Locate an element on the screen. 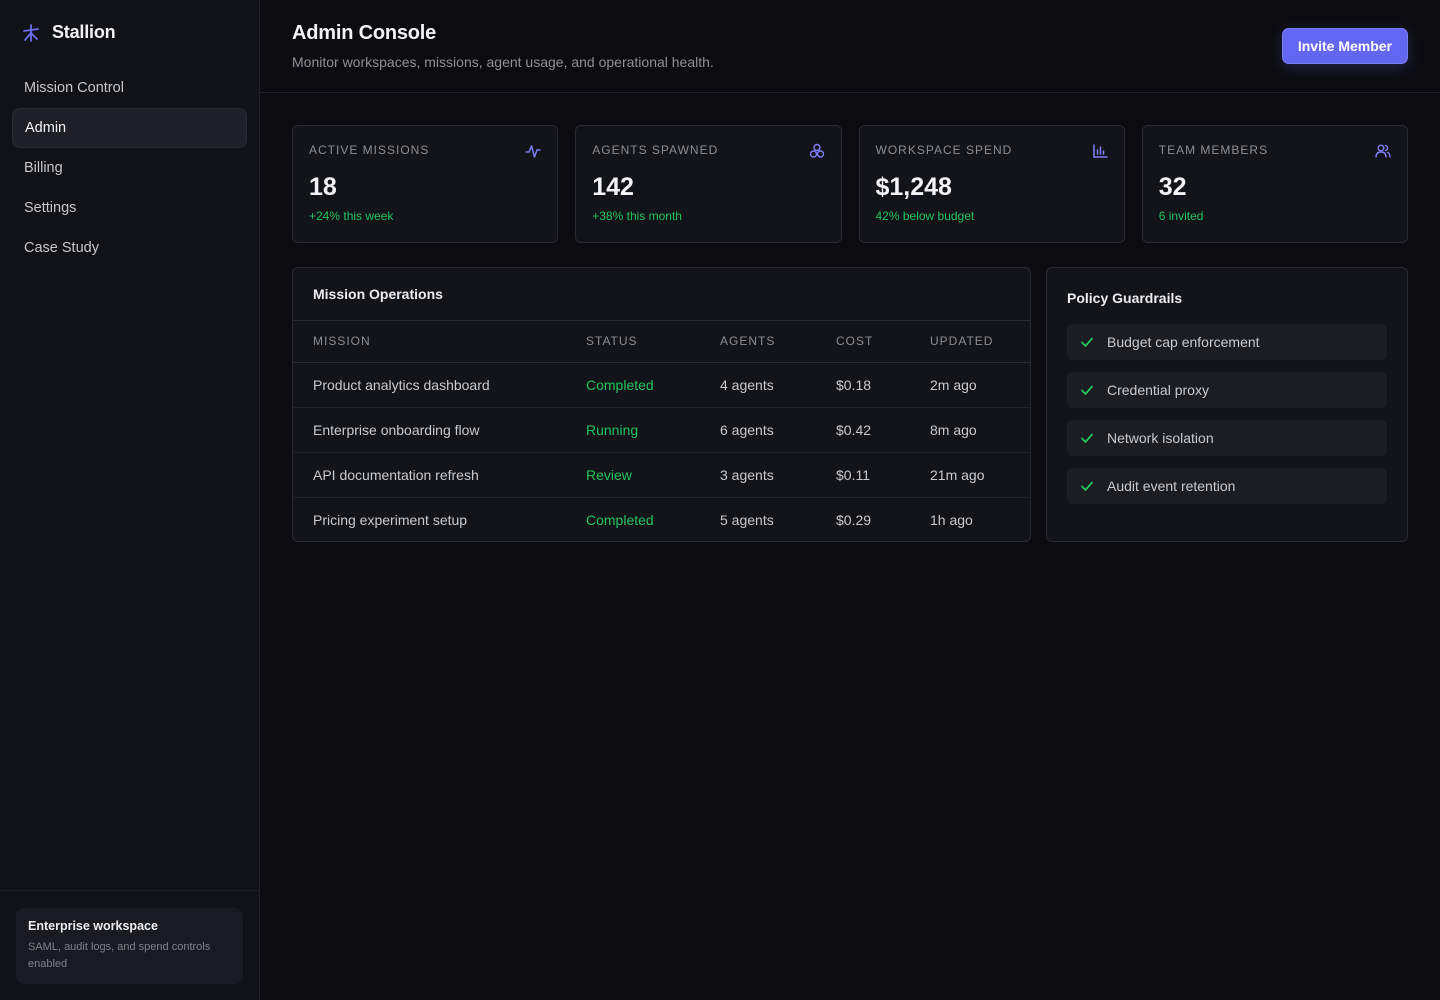 This screenshot has height=1000, width=1440. policy-label: Audit event retention is located at coordinates (1171, 486).